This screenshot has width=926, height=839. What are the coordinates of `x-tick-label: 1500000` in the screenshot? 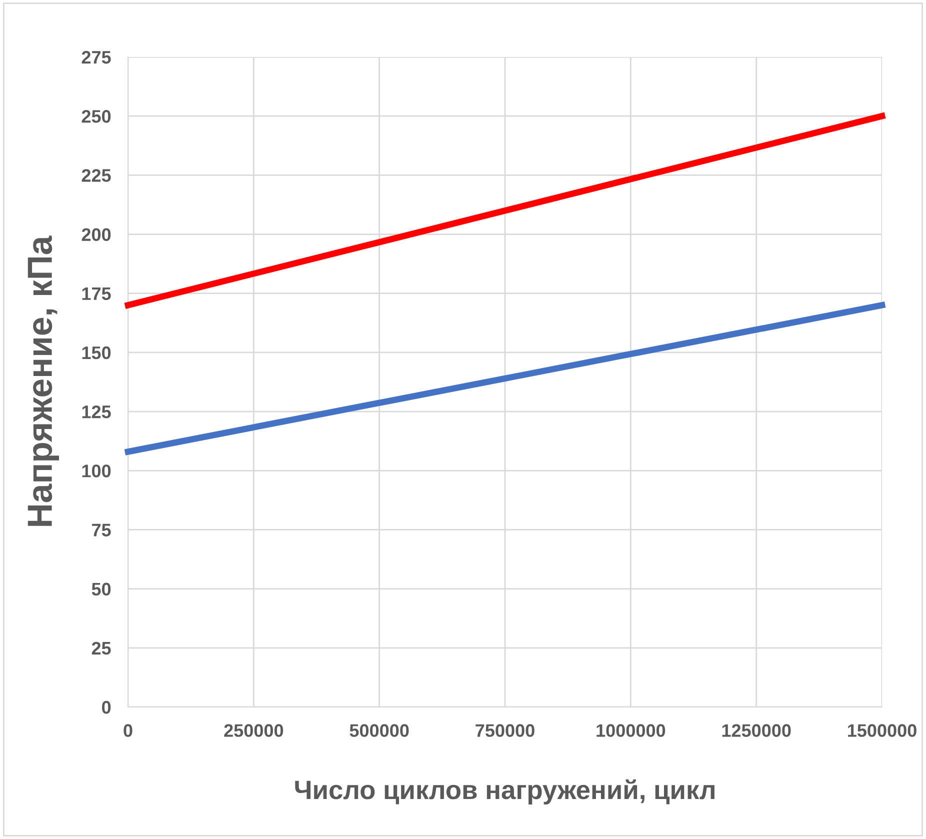 It's located at (882, 730).